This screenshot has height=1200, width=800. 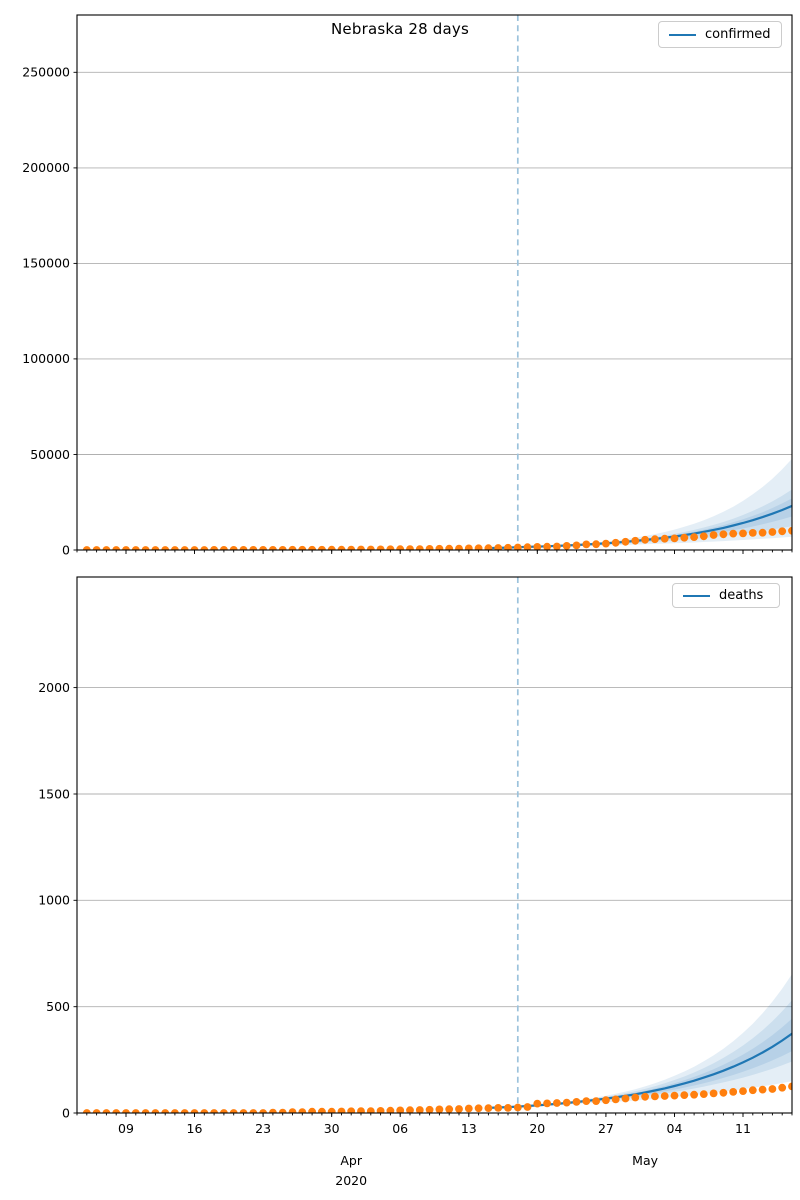 I want to click on x-tick-label: 23, so click(x=263, y=1128).